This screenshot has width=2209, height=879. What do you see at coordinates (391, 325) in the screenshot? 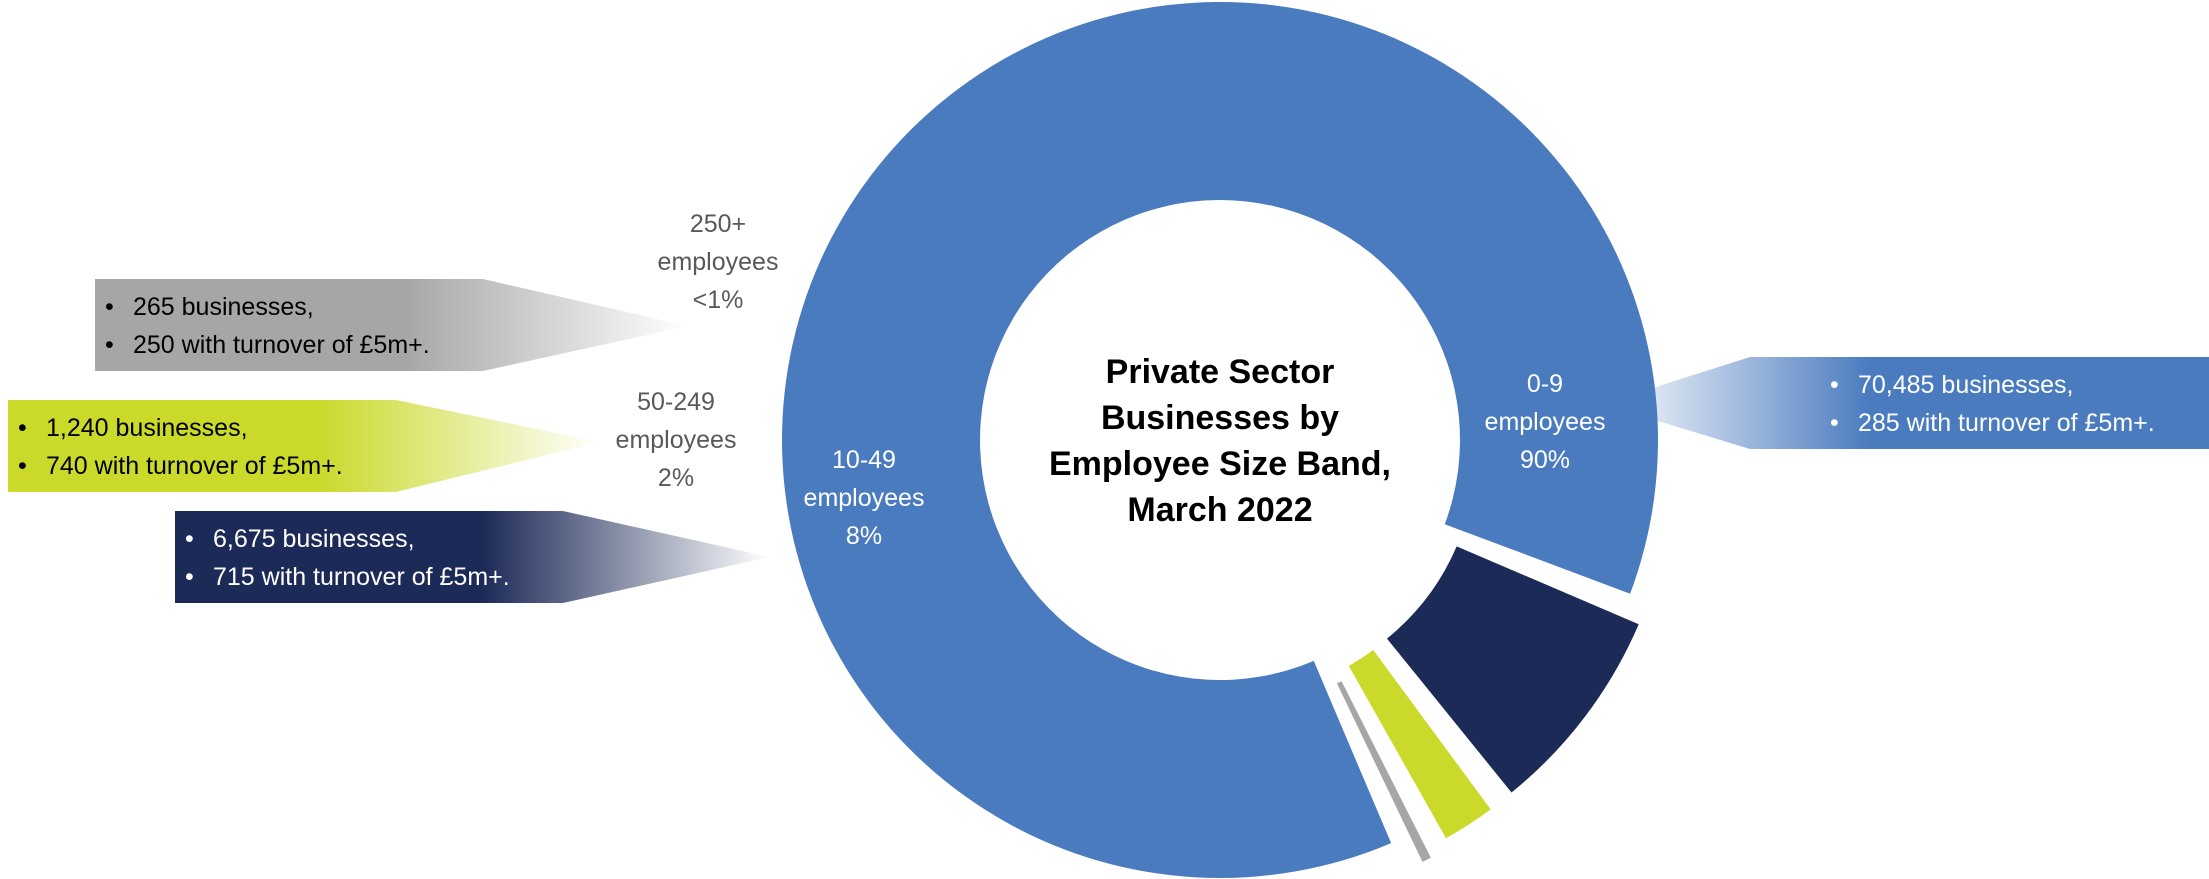
I see `callout-box-250+` at bounding box center [391, 325].